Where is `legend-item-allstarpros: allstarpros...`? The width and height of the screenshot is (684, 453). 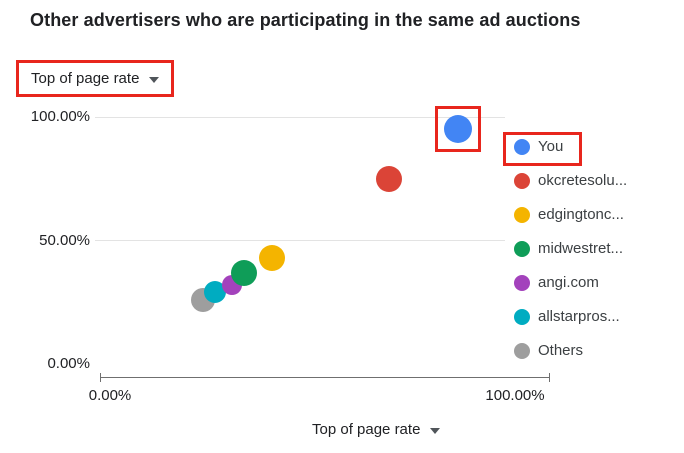 legend-item-allstarpros: allstarpros... is located at coordinates (567, 316).